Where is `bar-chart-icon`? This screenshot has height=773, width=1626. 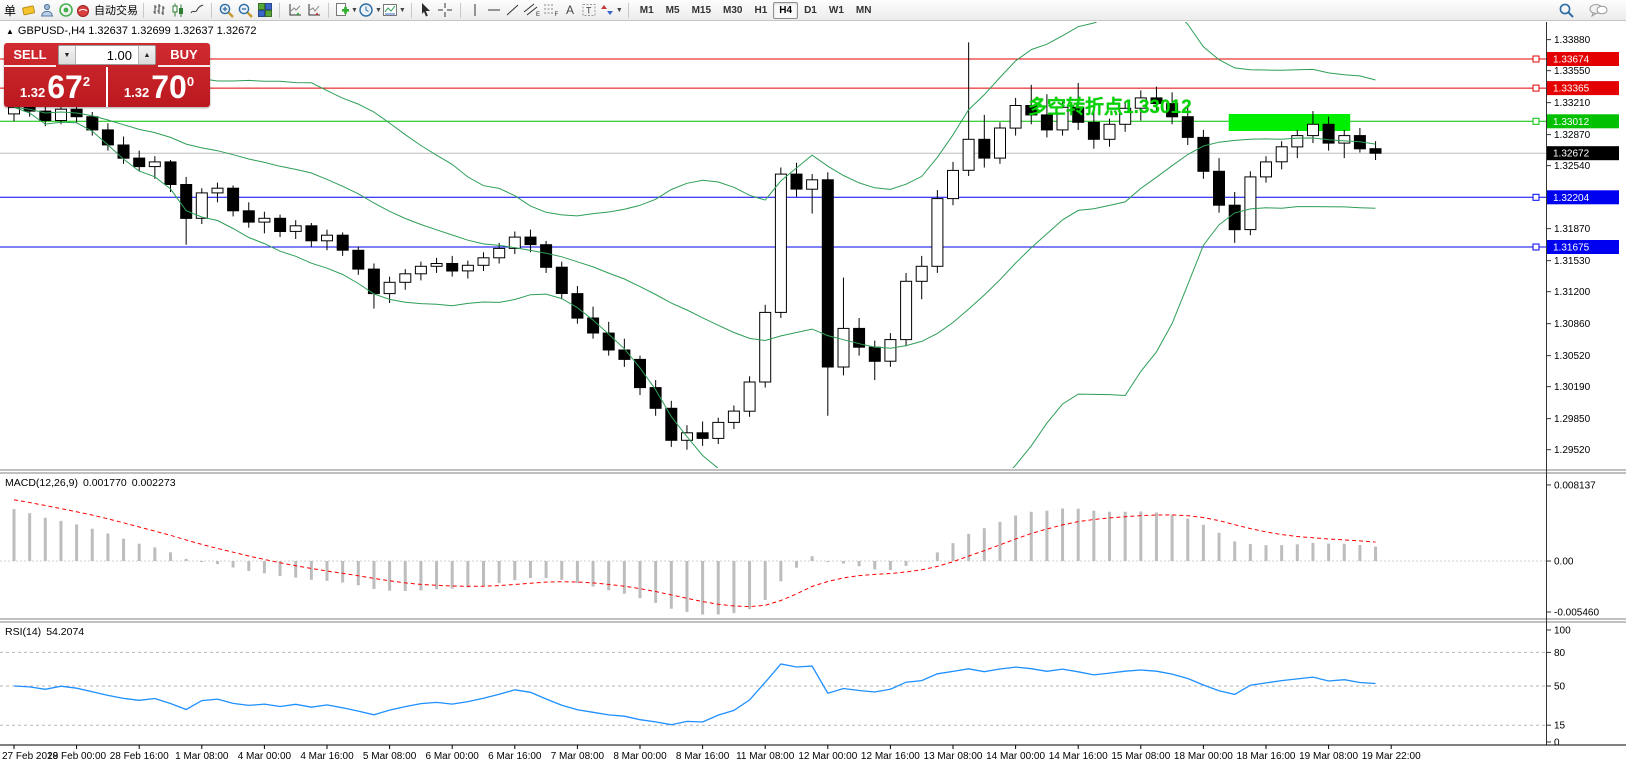 bar-chart-icon is located at coordinates (158, 10).